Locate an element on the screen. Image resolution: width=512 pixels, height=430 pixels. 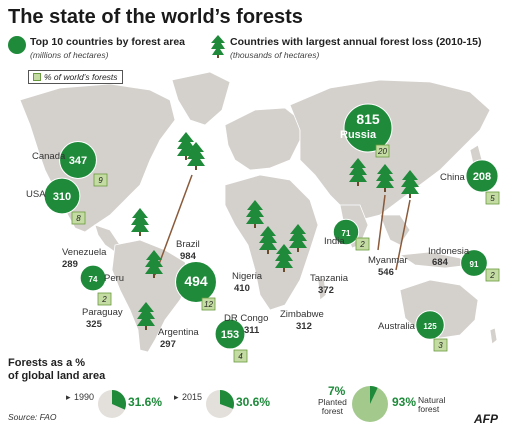
area-circle-india is located at coordinates (346, 232).